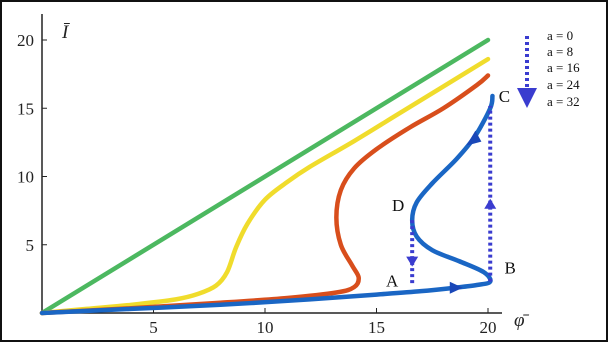 This screenshot has width=608, height=342. Describe the element at coordinates (563, 67) in the screenshot. I see `legend-entry: a = 16` at that location.